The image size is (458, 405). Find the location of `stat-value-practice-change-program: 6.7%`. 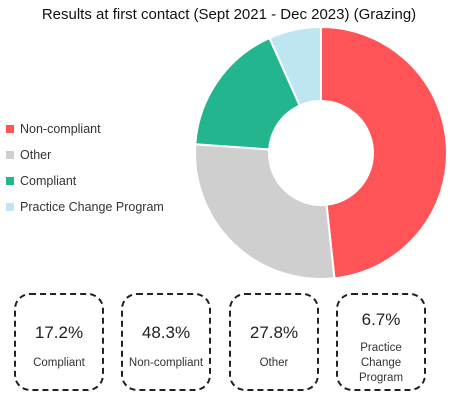

stat-value-practice-change-program: 6.7% is located at coordinates (381, 319).